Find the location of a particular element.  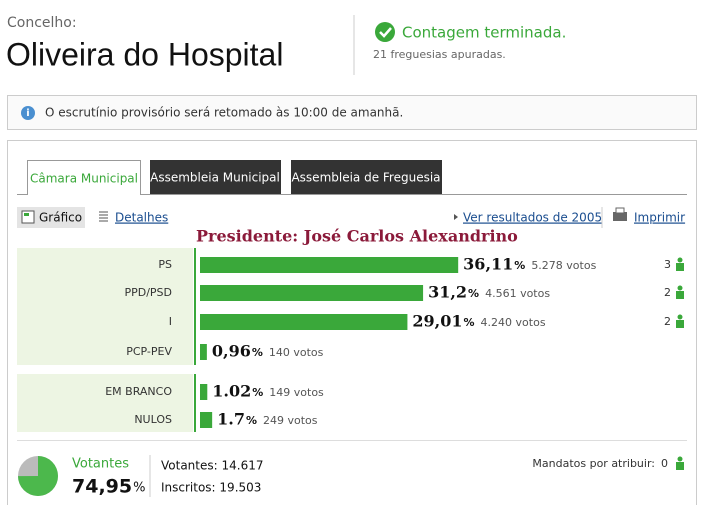

party-name: NULOS is located at coordinates (153, 419).